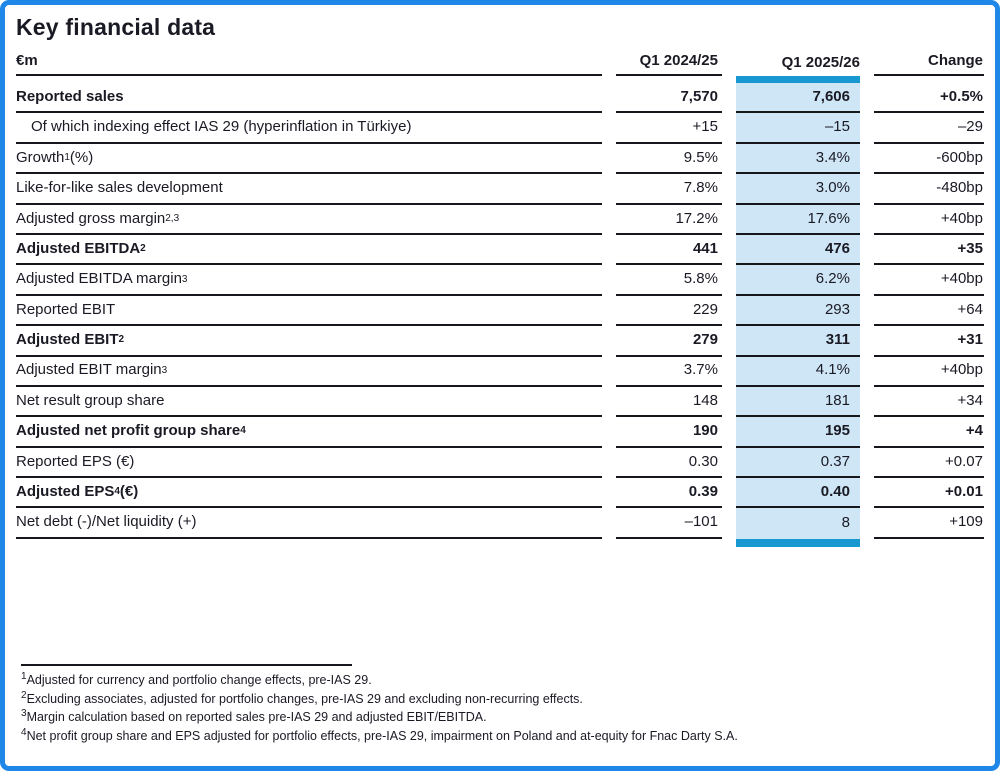  I want to click on value-change: +4, so click(929, 432).